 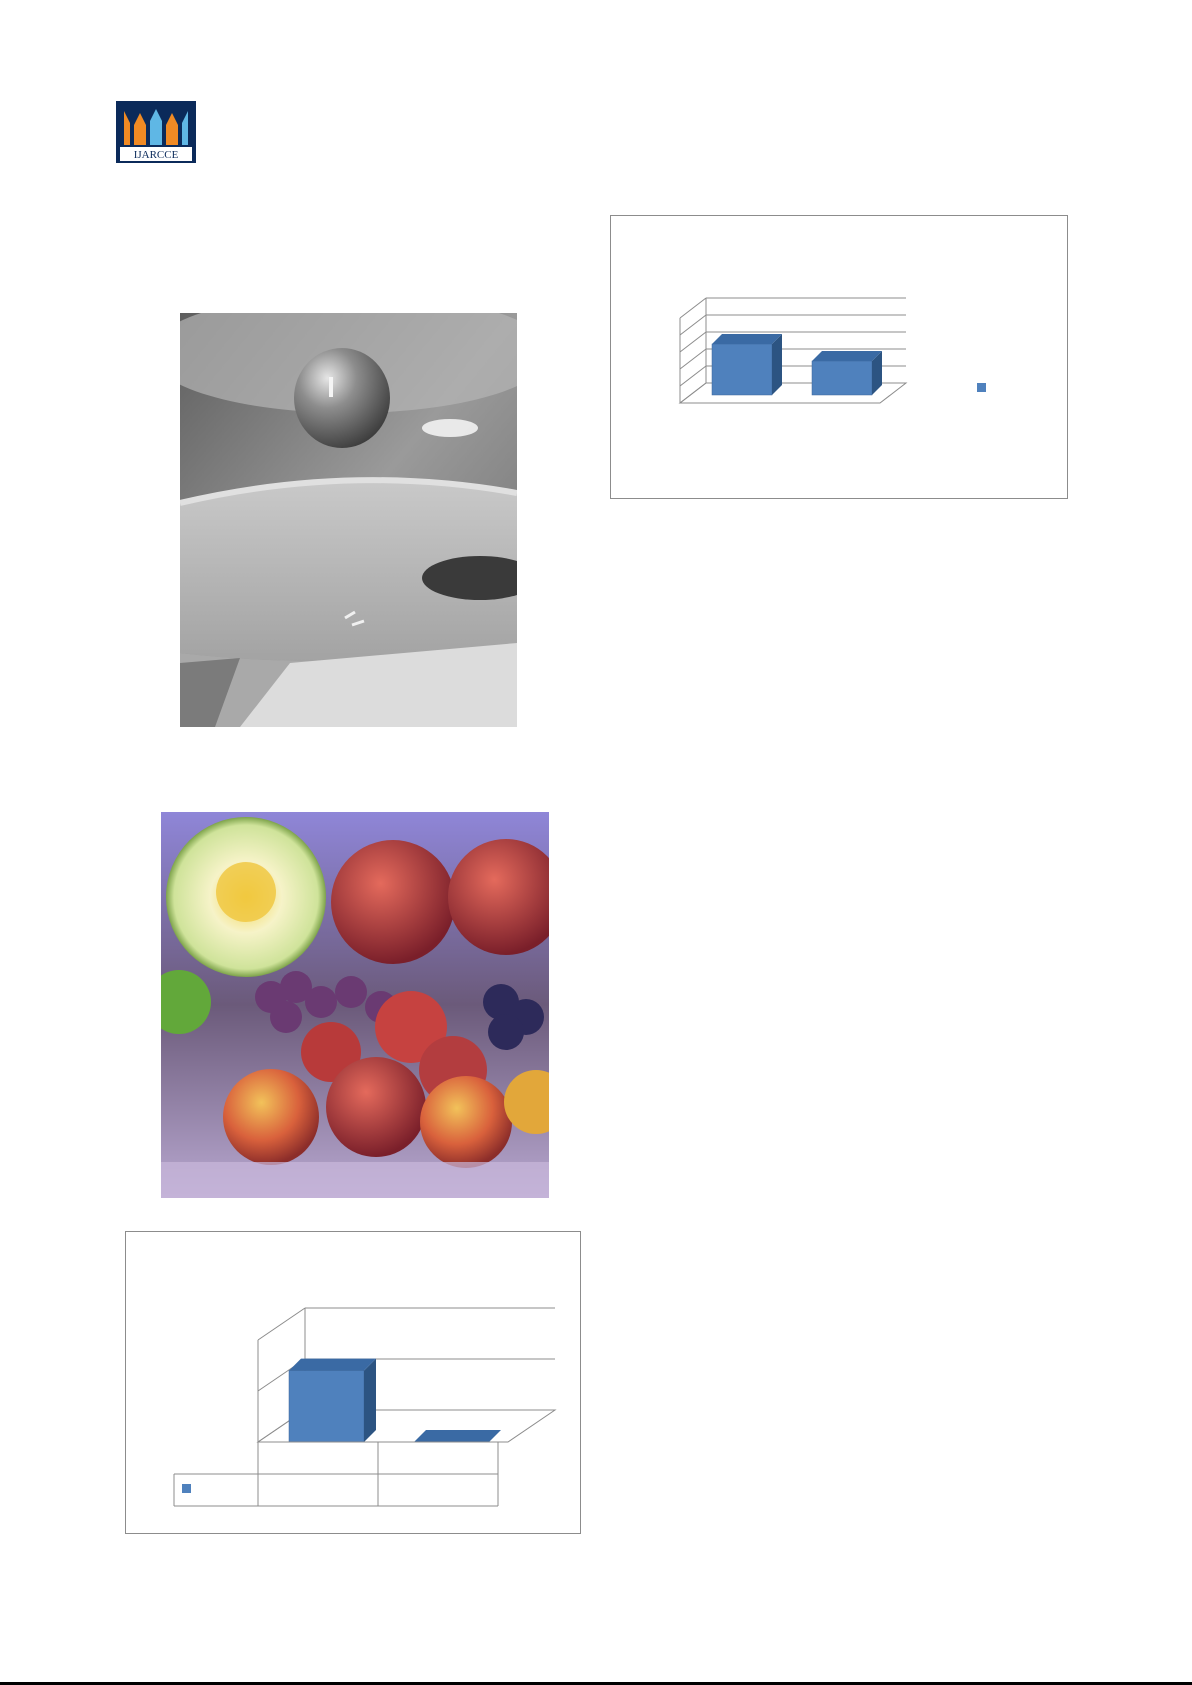 What do you see at coordinates (355, 1005) in the screenshot?
I see `fruit-photo` at bounding box center [355, 1005].